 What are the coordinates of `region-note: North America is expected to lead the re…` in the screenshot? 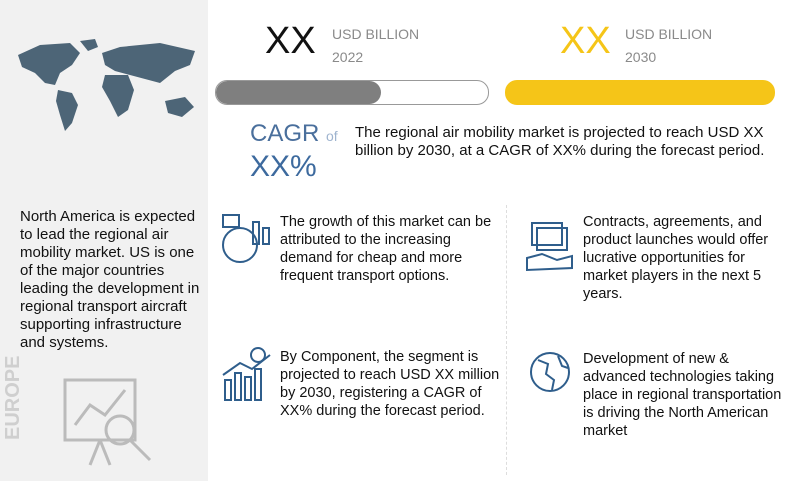 It's located at (110, 279).